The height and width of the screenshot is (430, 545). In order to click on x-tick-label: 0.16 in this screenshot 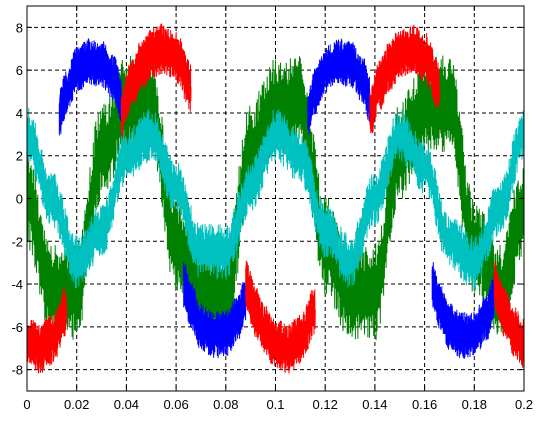, I will do `click(424, 404)`.